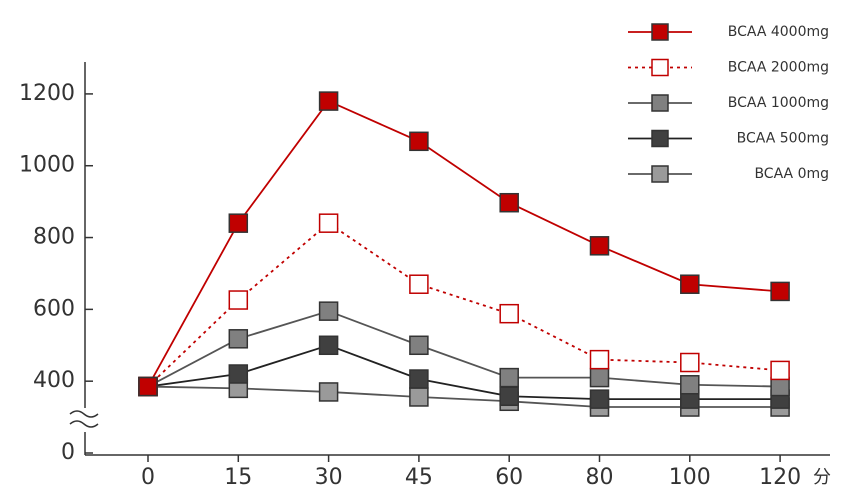 This screenshot has width=854, height=503. I want to click on y-tick-label: 600, so click(54, 308).